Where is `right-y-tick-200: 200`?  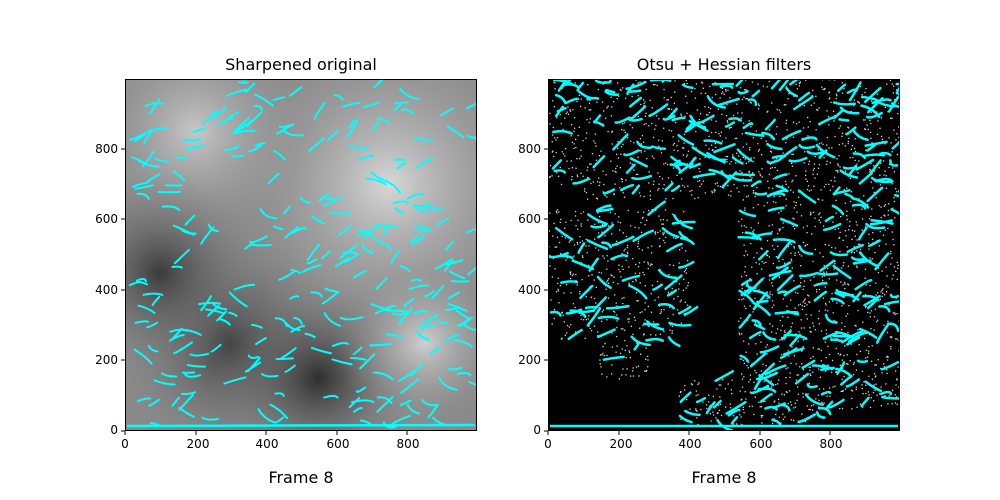 right-y-tick-200: 200 is located at coordinates (529, 360).